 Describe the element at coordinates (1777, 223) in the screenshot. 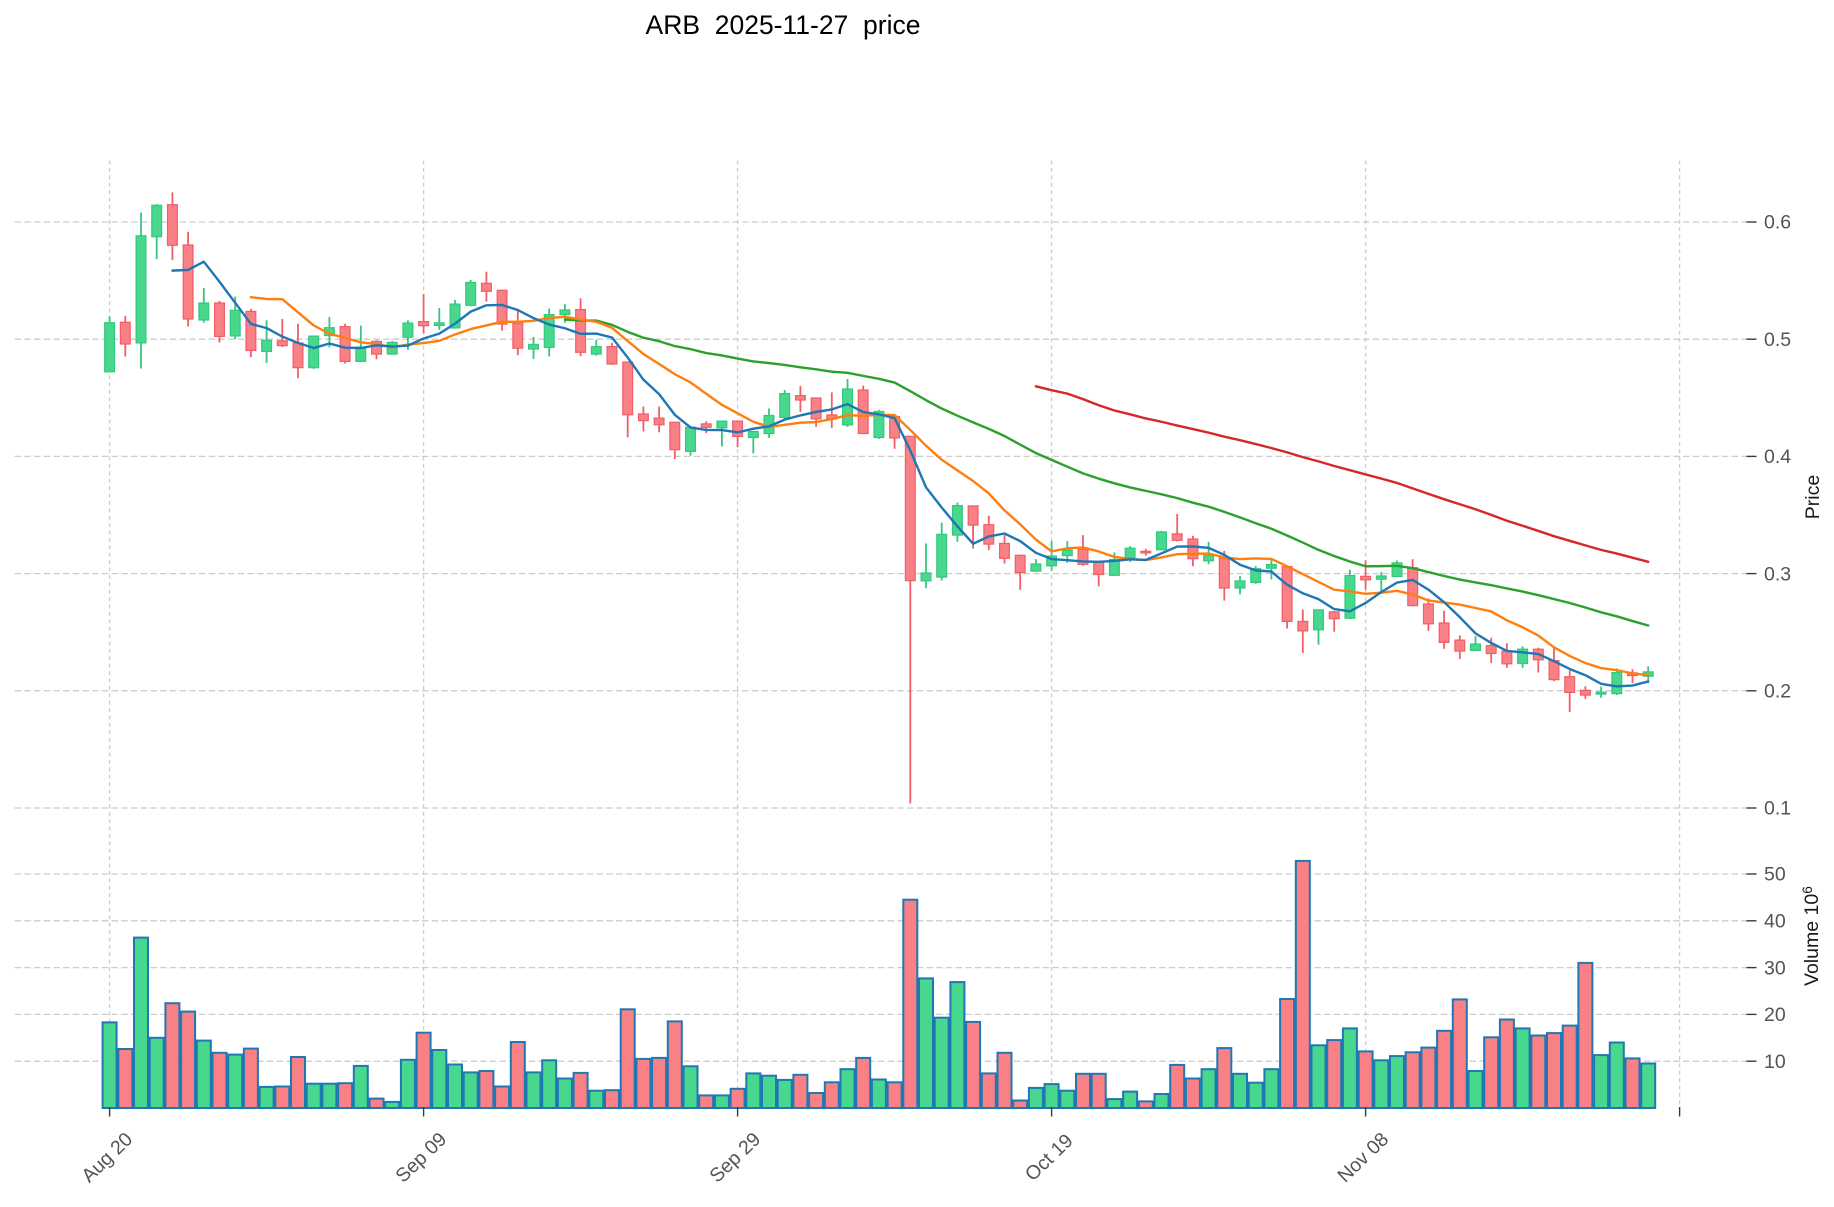

I see `svg-text: 0.6` at that location.